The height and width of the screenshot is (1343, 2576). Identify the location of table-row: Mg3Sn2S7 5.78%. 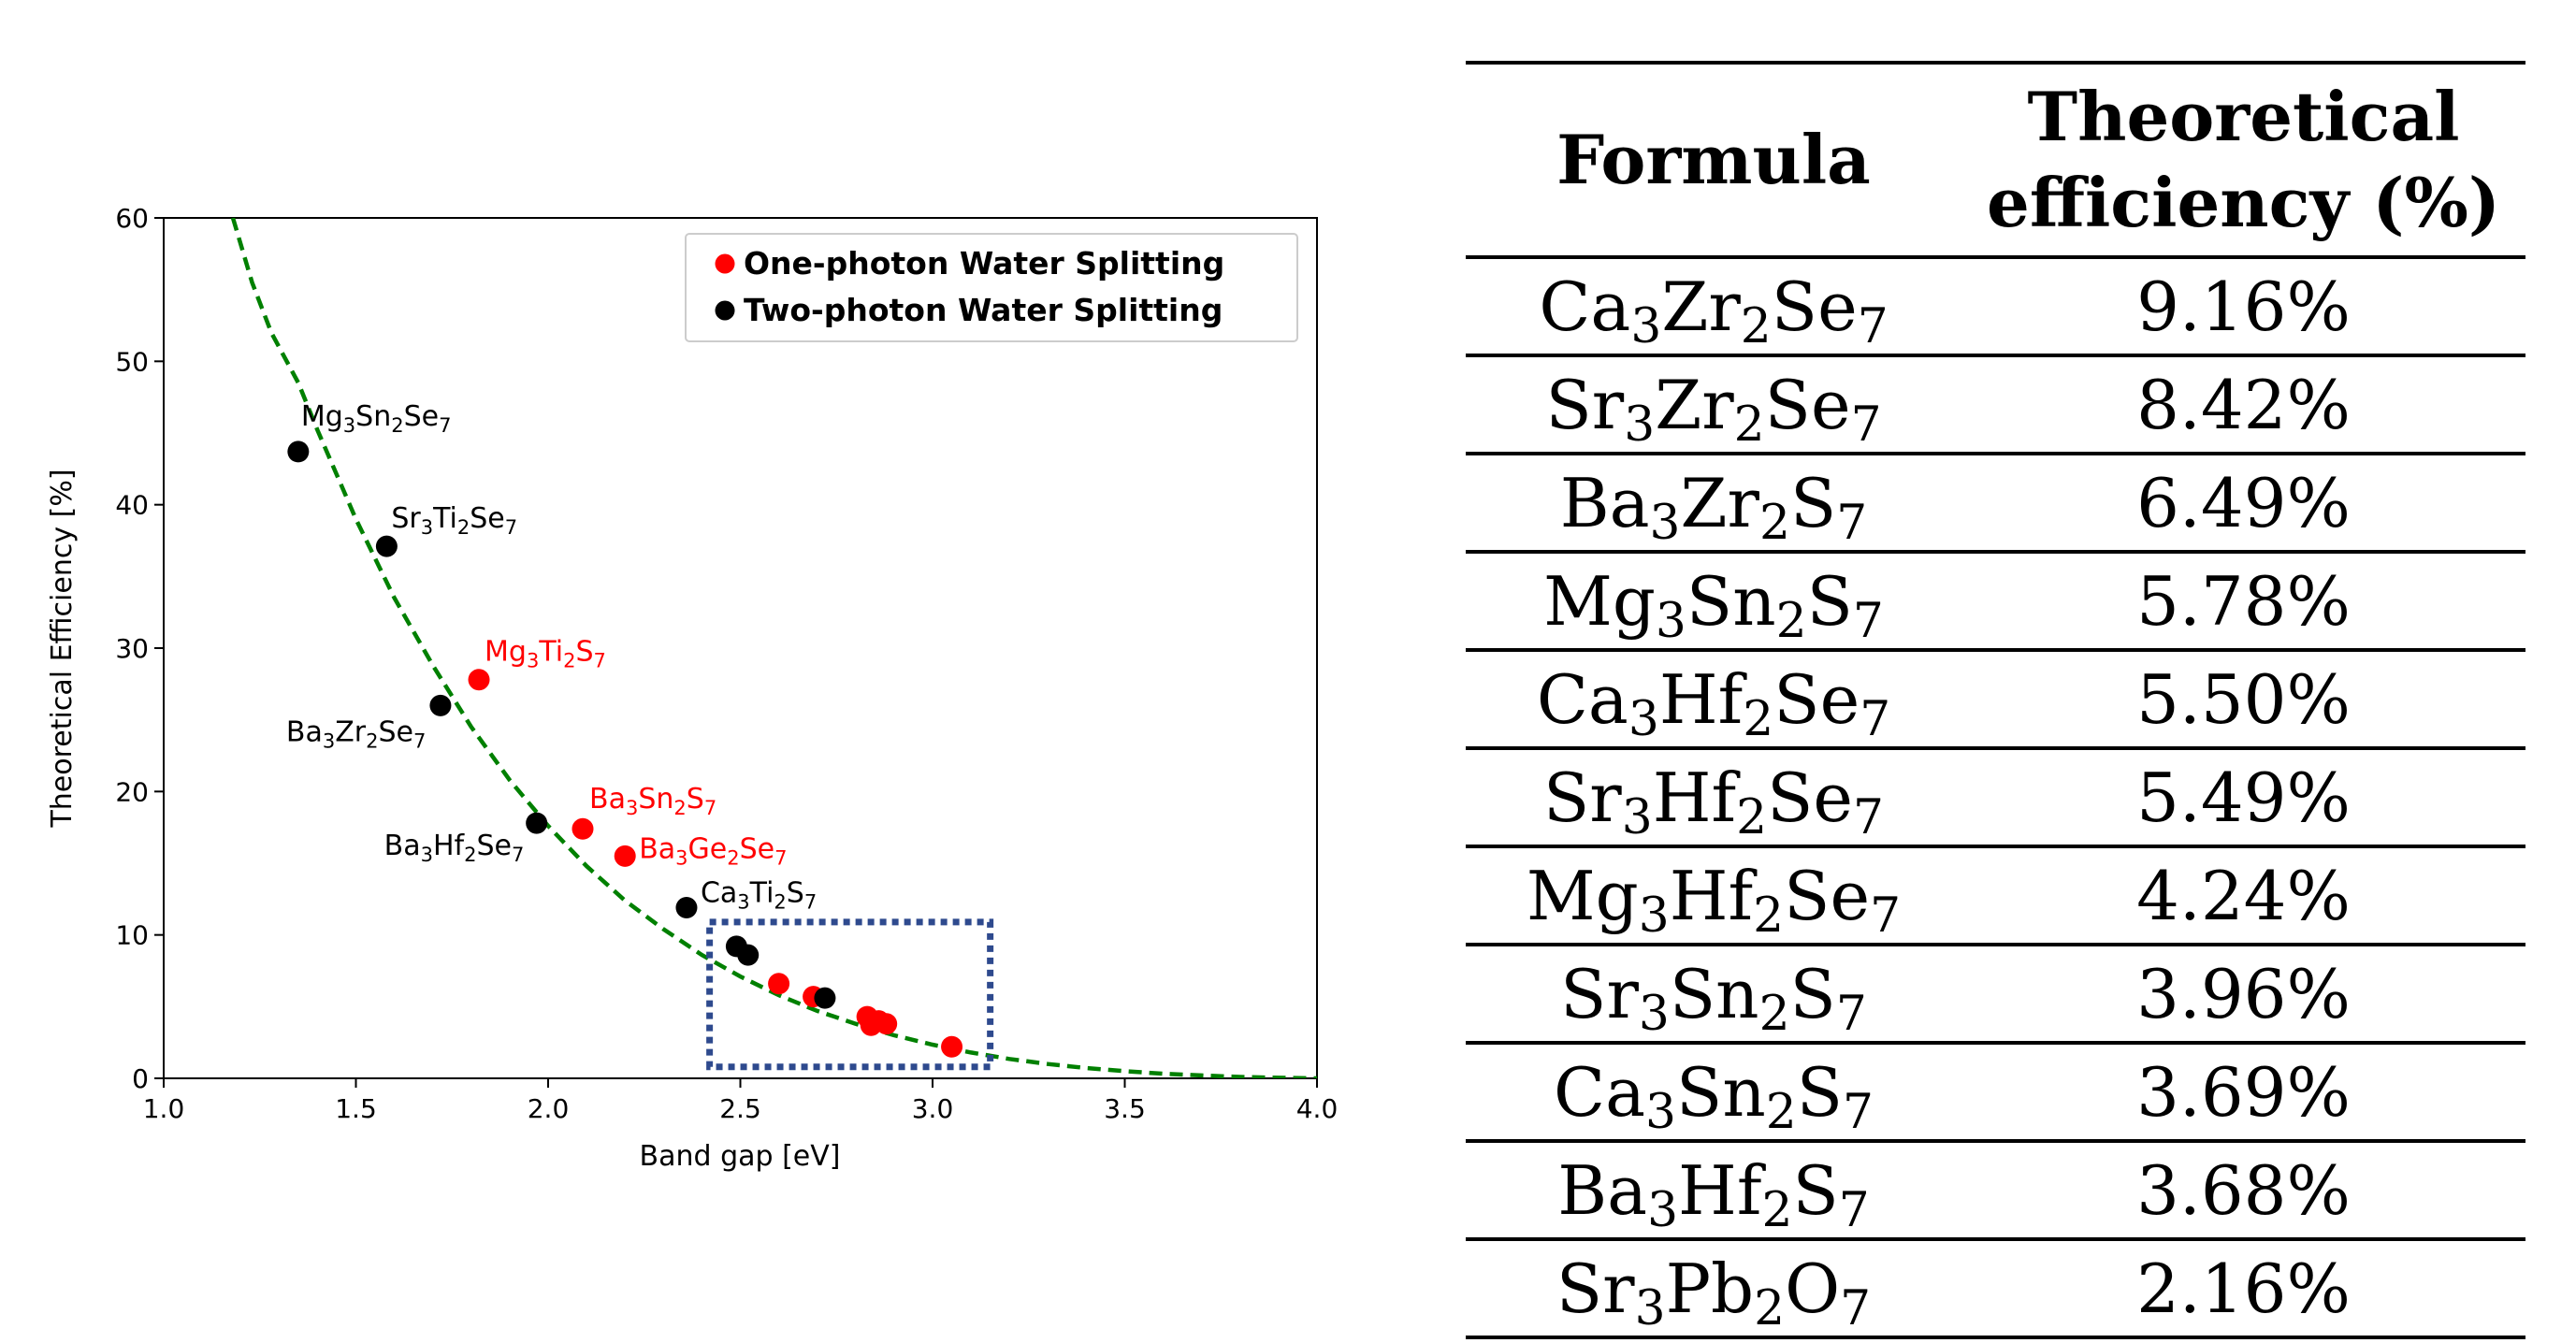
(1995, 602).